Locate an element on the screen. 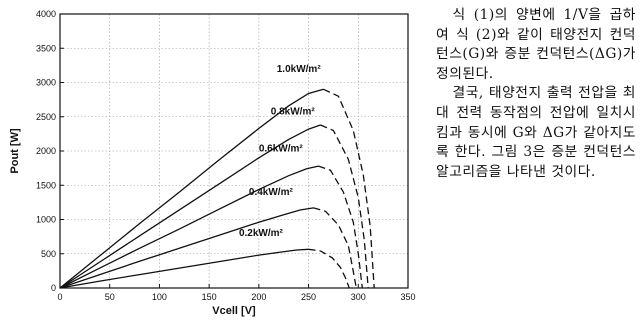  x-tick-label: 100 is located at coordinates (159, 297).